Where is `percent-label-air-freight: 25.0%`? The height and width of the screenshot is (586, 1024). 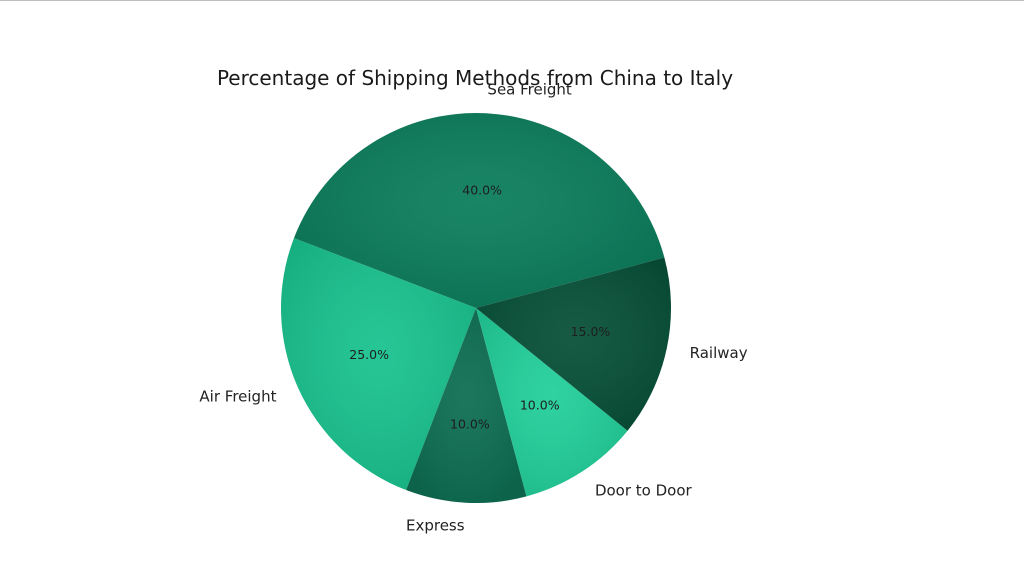
percent-label-air-freight: 25.0% is located at coordinates (369, 354).